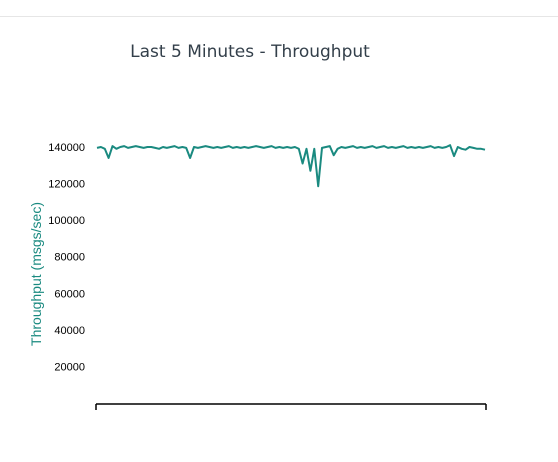 The image size is (558, 462). I want to click on top-divider, so click(279, 16).